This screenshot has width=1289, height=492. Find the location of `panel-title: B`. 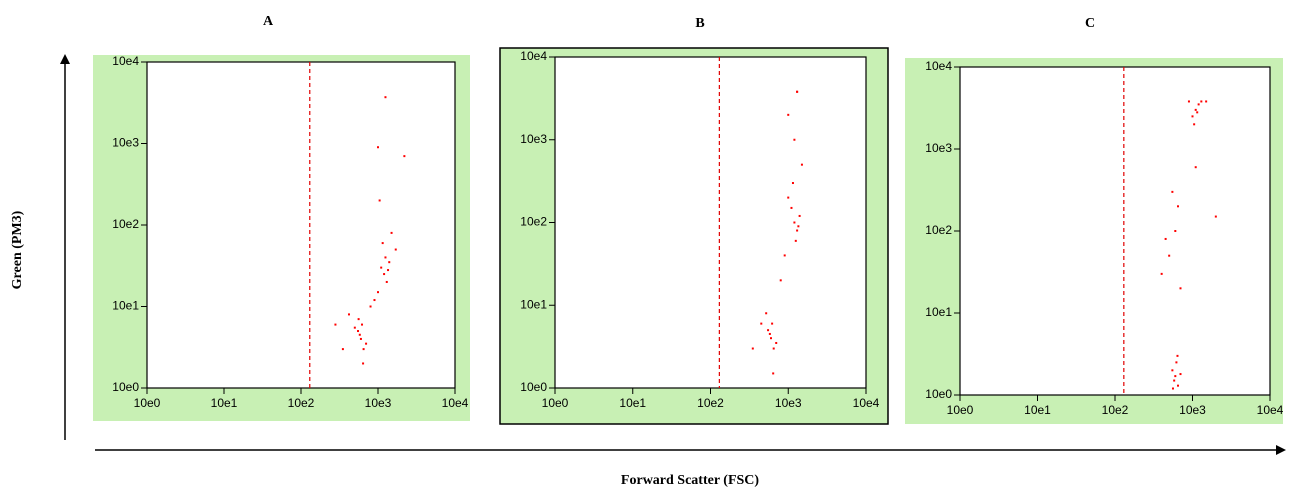

panel-title: B is located at coordinates (699, 23).